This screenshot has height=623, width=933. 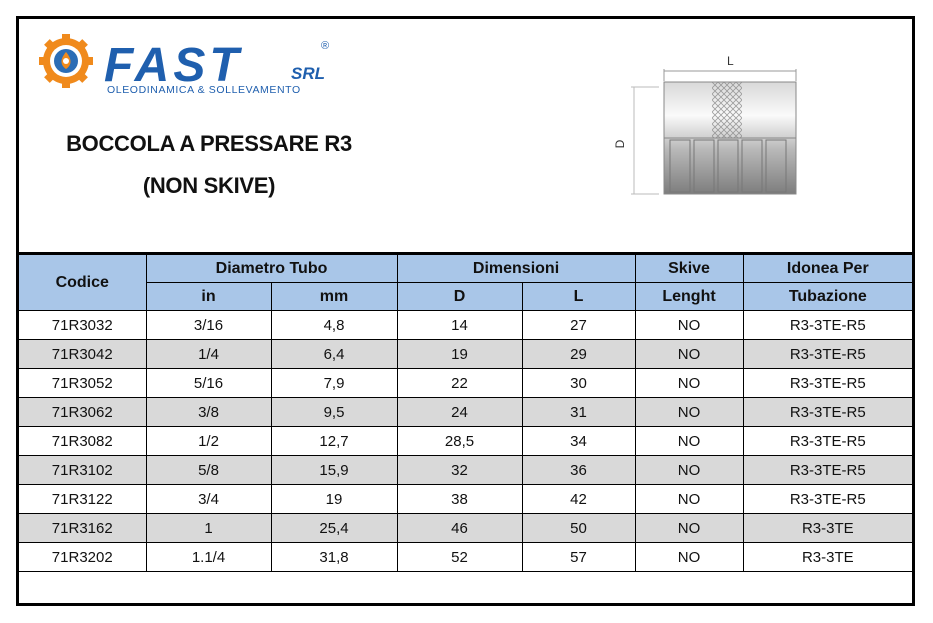 What do you see at coordinates (334, 296) in the screenshot?
I see `header-cell: mm` at bounding box center [334, 296].